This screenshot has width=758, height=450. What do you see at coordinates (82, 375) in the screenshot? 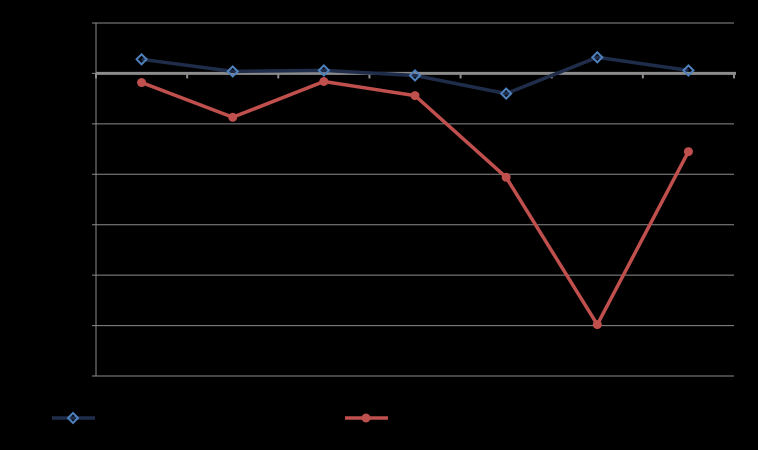
I see `y-tick-label: -6` at bounding box center [82, 375].